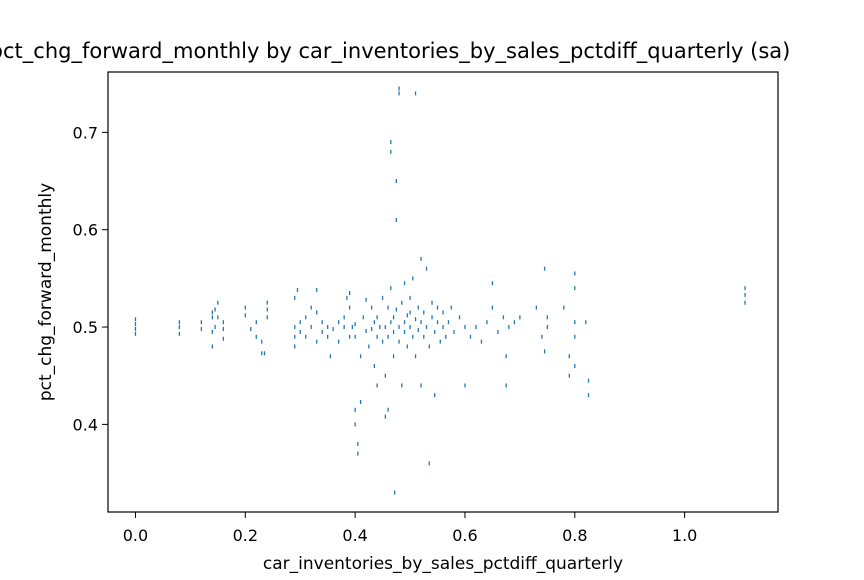 This screenshot has height=580, width=864. I want to click on y-axis-ticks: 0.4 0.5 0.6 0.7, so click(90, 278).